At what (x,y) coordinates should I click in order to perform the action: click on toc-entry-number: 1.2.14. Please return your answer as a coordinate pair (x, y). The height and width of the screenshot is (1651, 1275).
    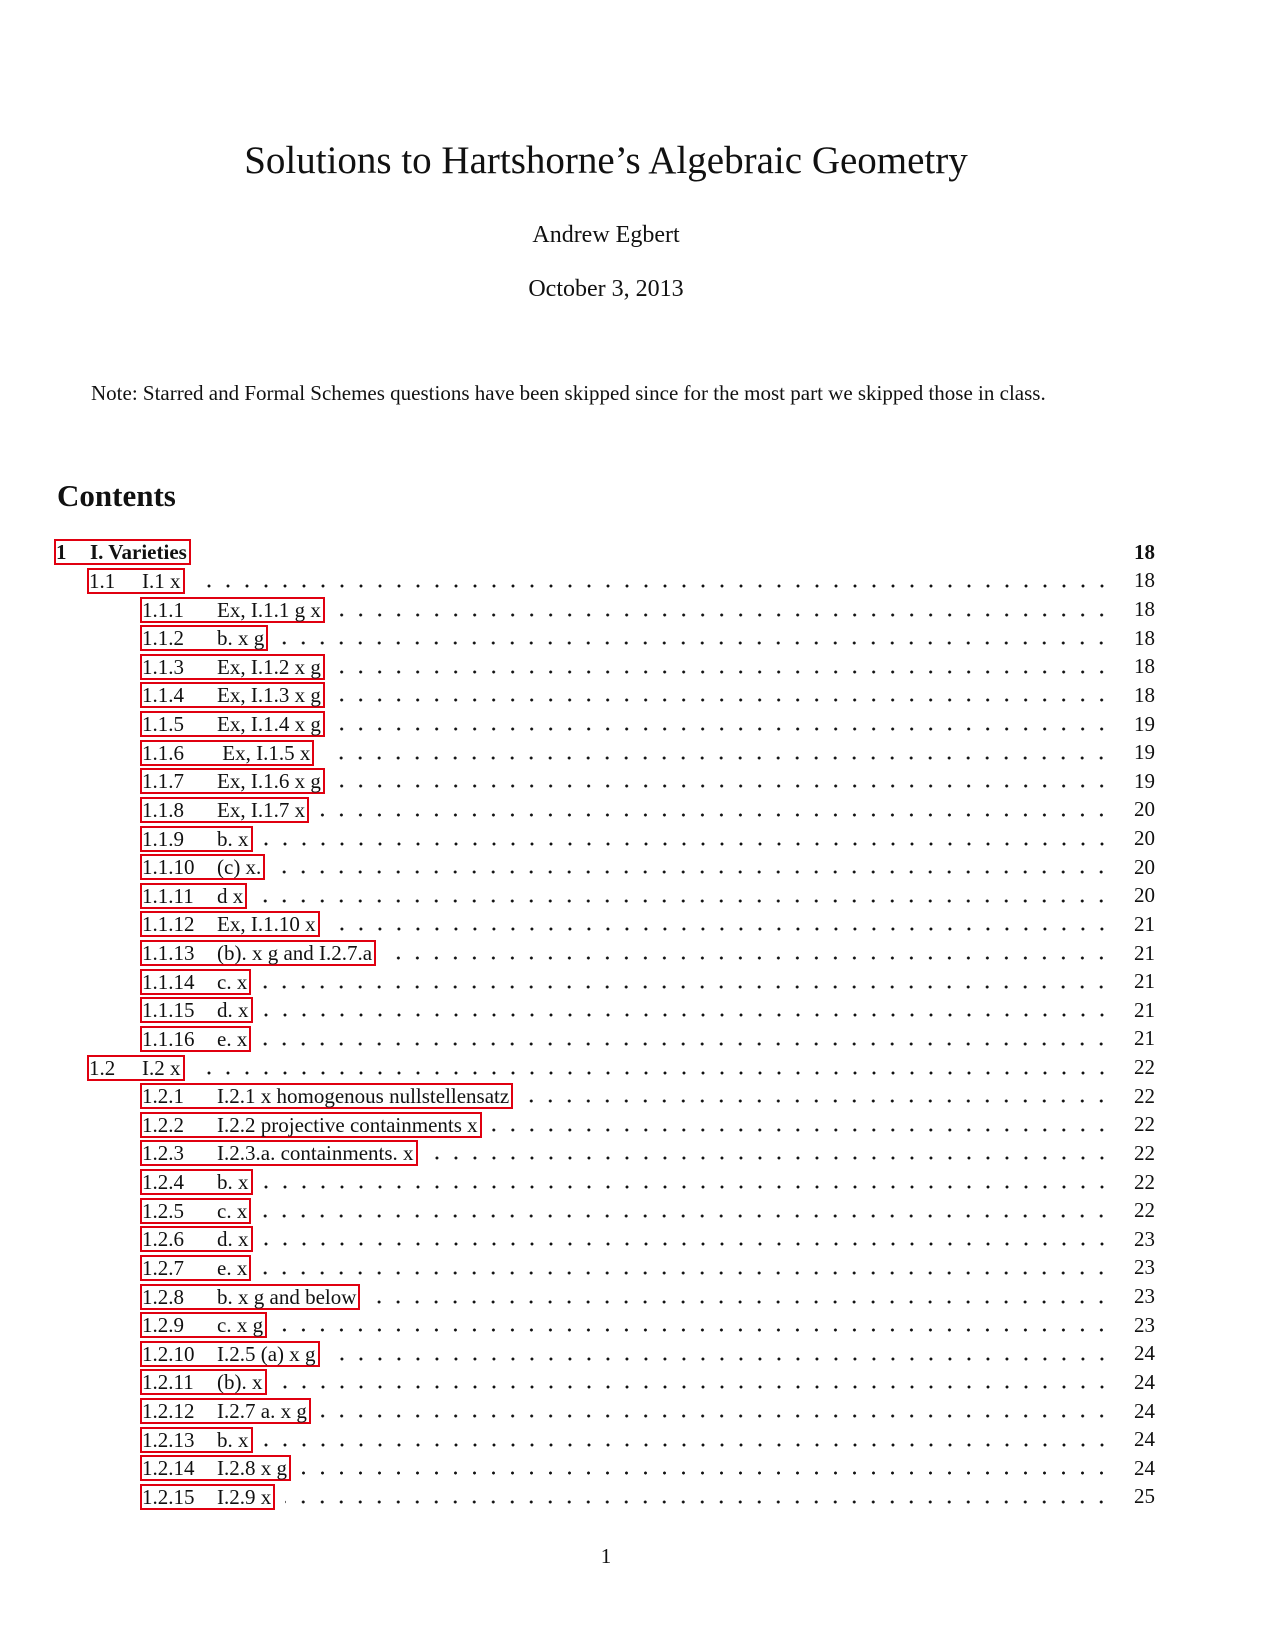
    Looking at the image, I should click on (168, 1468).